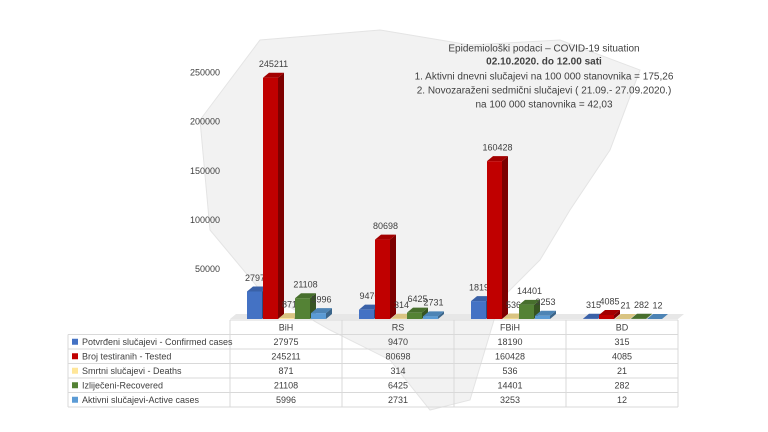  What do you see at coordinates (417, 299) in the screenshot?
I see `data-label: 6425` at bounding box center [417, 299].